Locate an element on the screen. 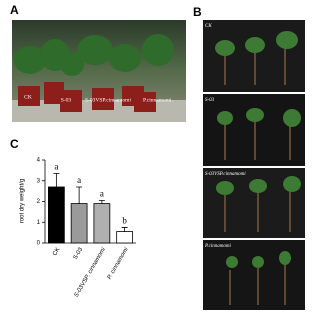 Image resolution: width=320 pixels, height=320 pixels. panel-label: B is located at coordinates (197, 12).